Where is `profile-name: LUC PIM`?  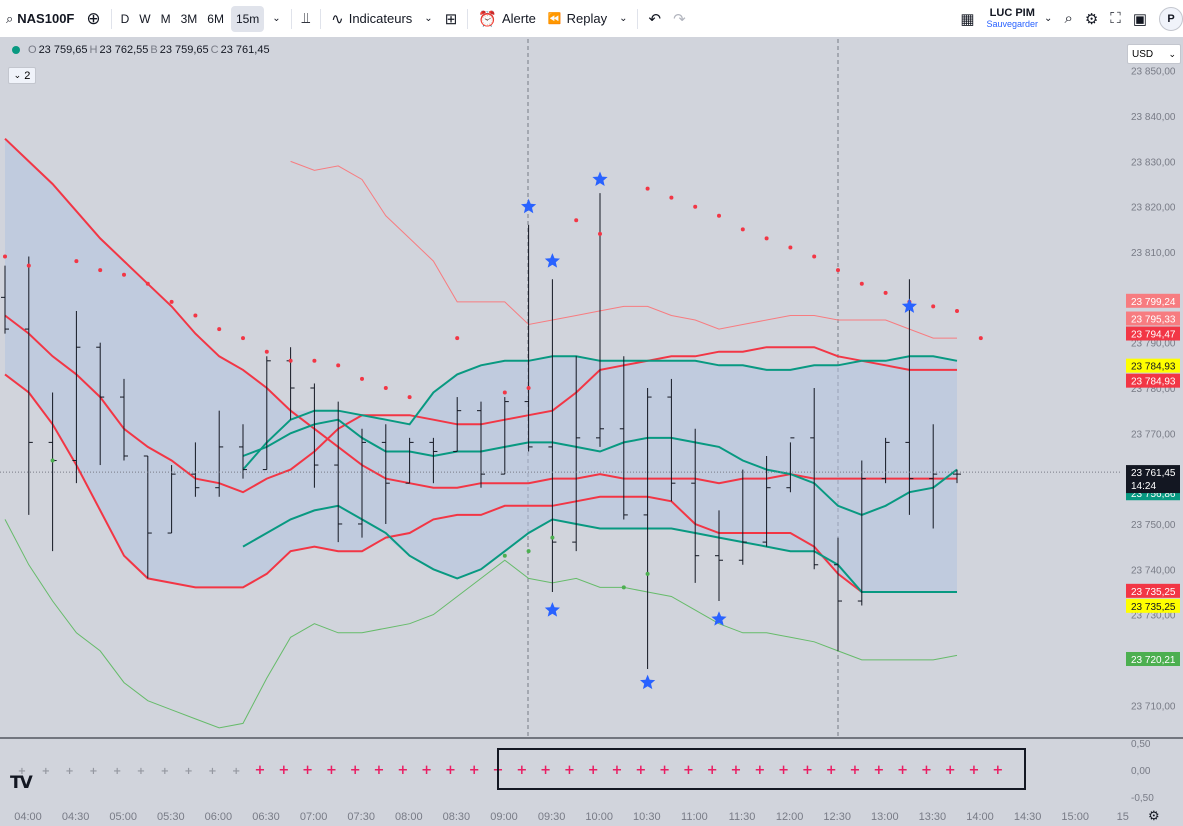 profile-name: LUC PIM is located at coordinates (1012, 12).